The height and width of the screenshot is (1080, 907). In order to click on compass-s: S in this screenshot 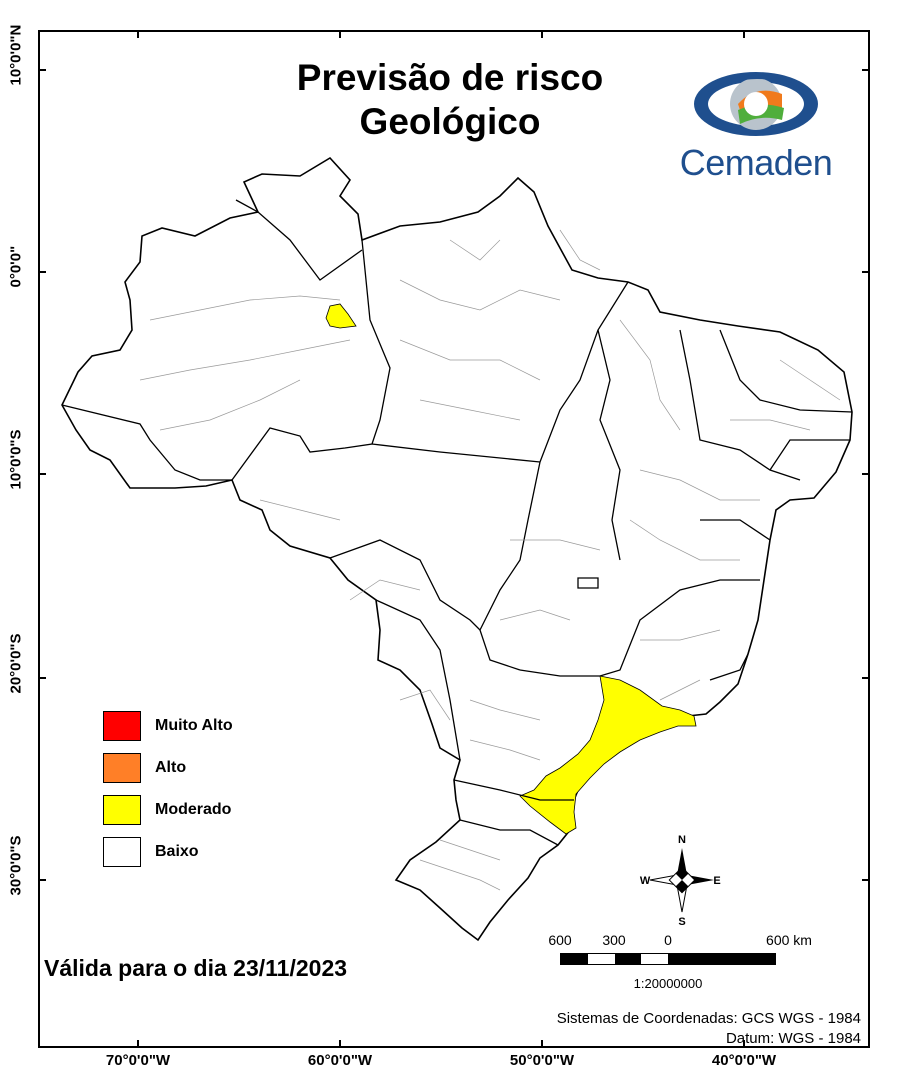, I will do `click(681, 922)`.